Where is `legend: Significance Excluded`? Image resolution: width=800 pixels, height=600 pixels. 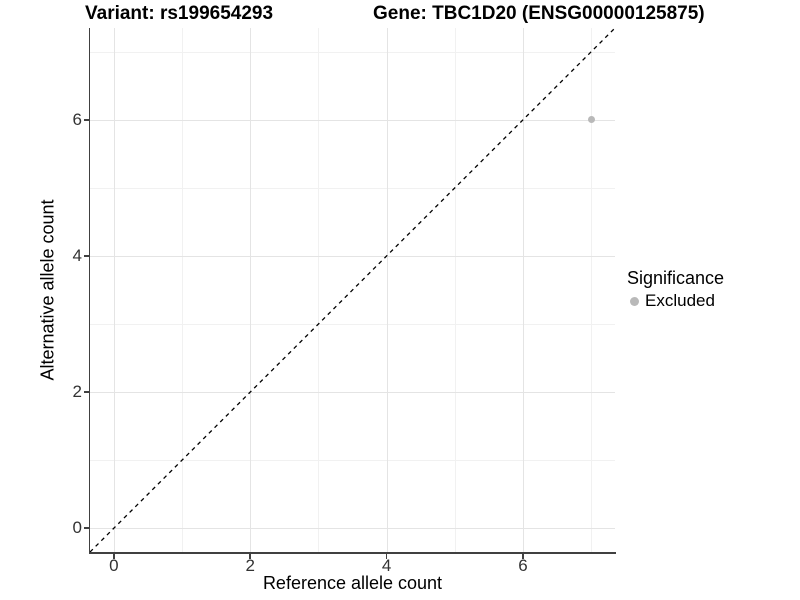
legend: Significance Excluded is located at coordinates (675, 289).